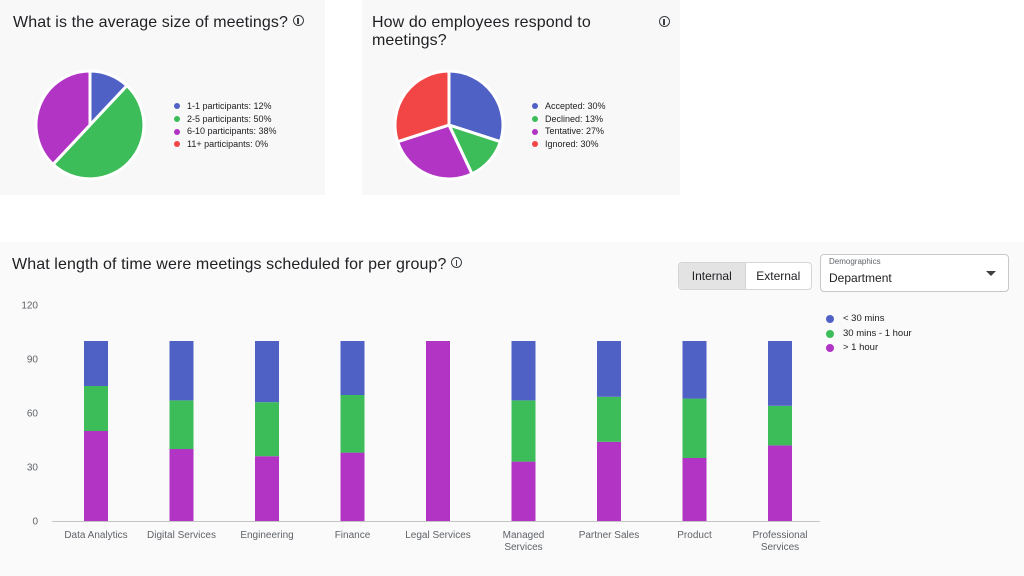 Image resolution: width=1024 pixels, height=576 pixels. Describe the element at coordinates (422, 106) in the screenshot. I see `pie-slice-ignored` at that location.